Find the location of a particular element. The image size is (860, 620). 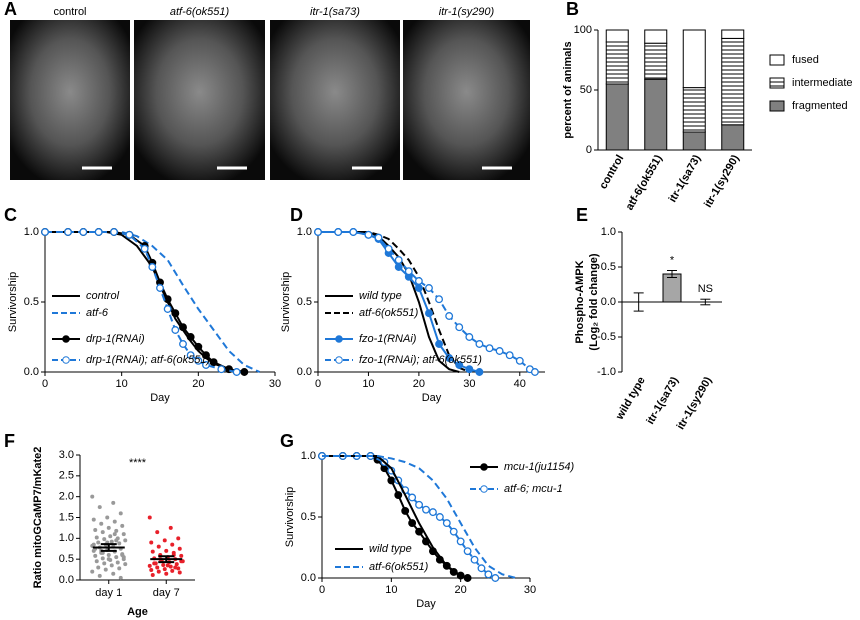

y-tick-label: -0.5 is located at coordinates (606, 337).